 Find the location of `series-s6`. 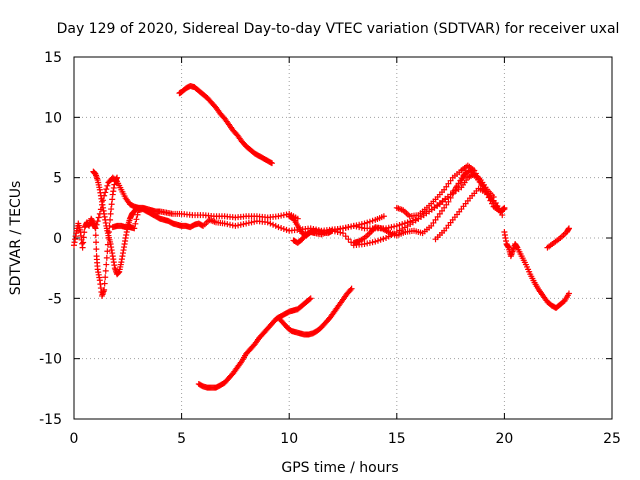

series-s6 is located at coordinates (254, 343).